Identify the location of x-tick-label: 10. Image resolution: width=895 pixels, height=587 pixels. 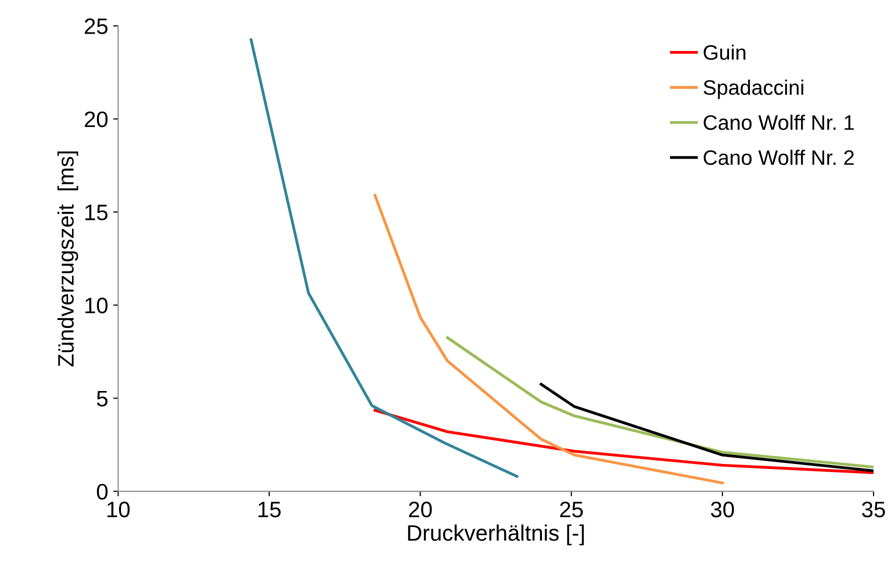
(118, 510).